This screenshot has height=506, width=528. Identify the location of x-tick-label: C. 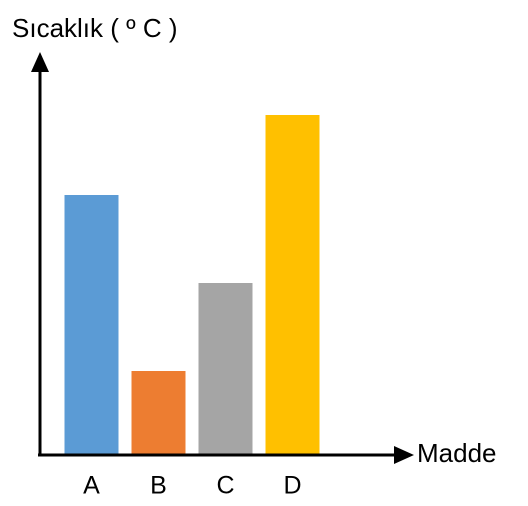
(225, 486).